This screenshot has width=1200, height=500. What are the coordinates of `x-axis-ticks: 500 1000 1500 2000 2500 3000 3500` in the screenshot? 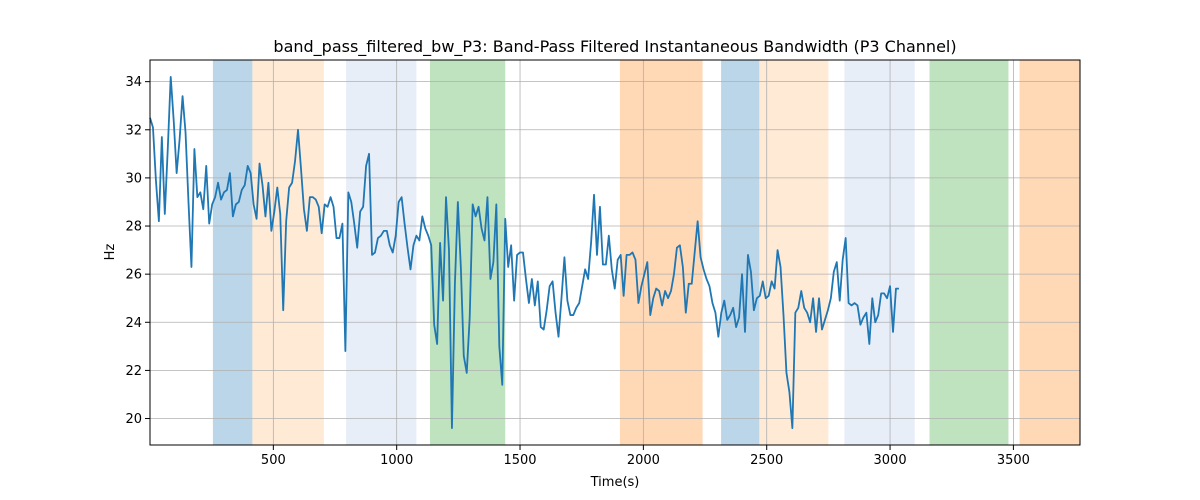 It's located at (645, 456).